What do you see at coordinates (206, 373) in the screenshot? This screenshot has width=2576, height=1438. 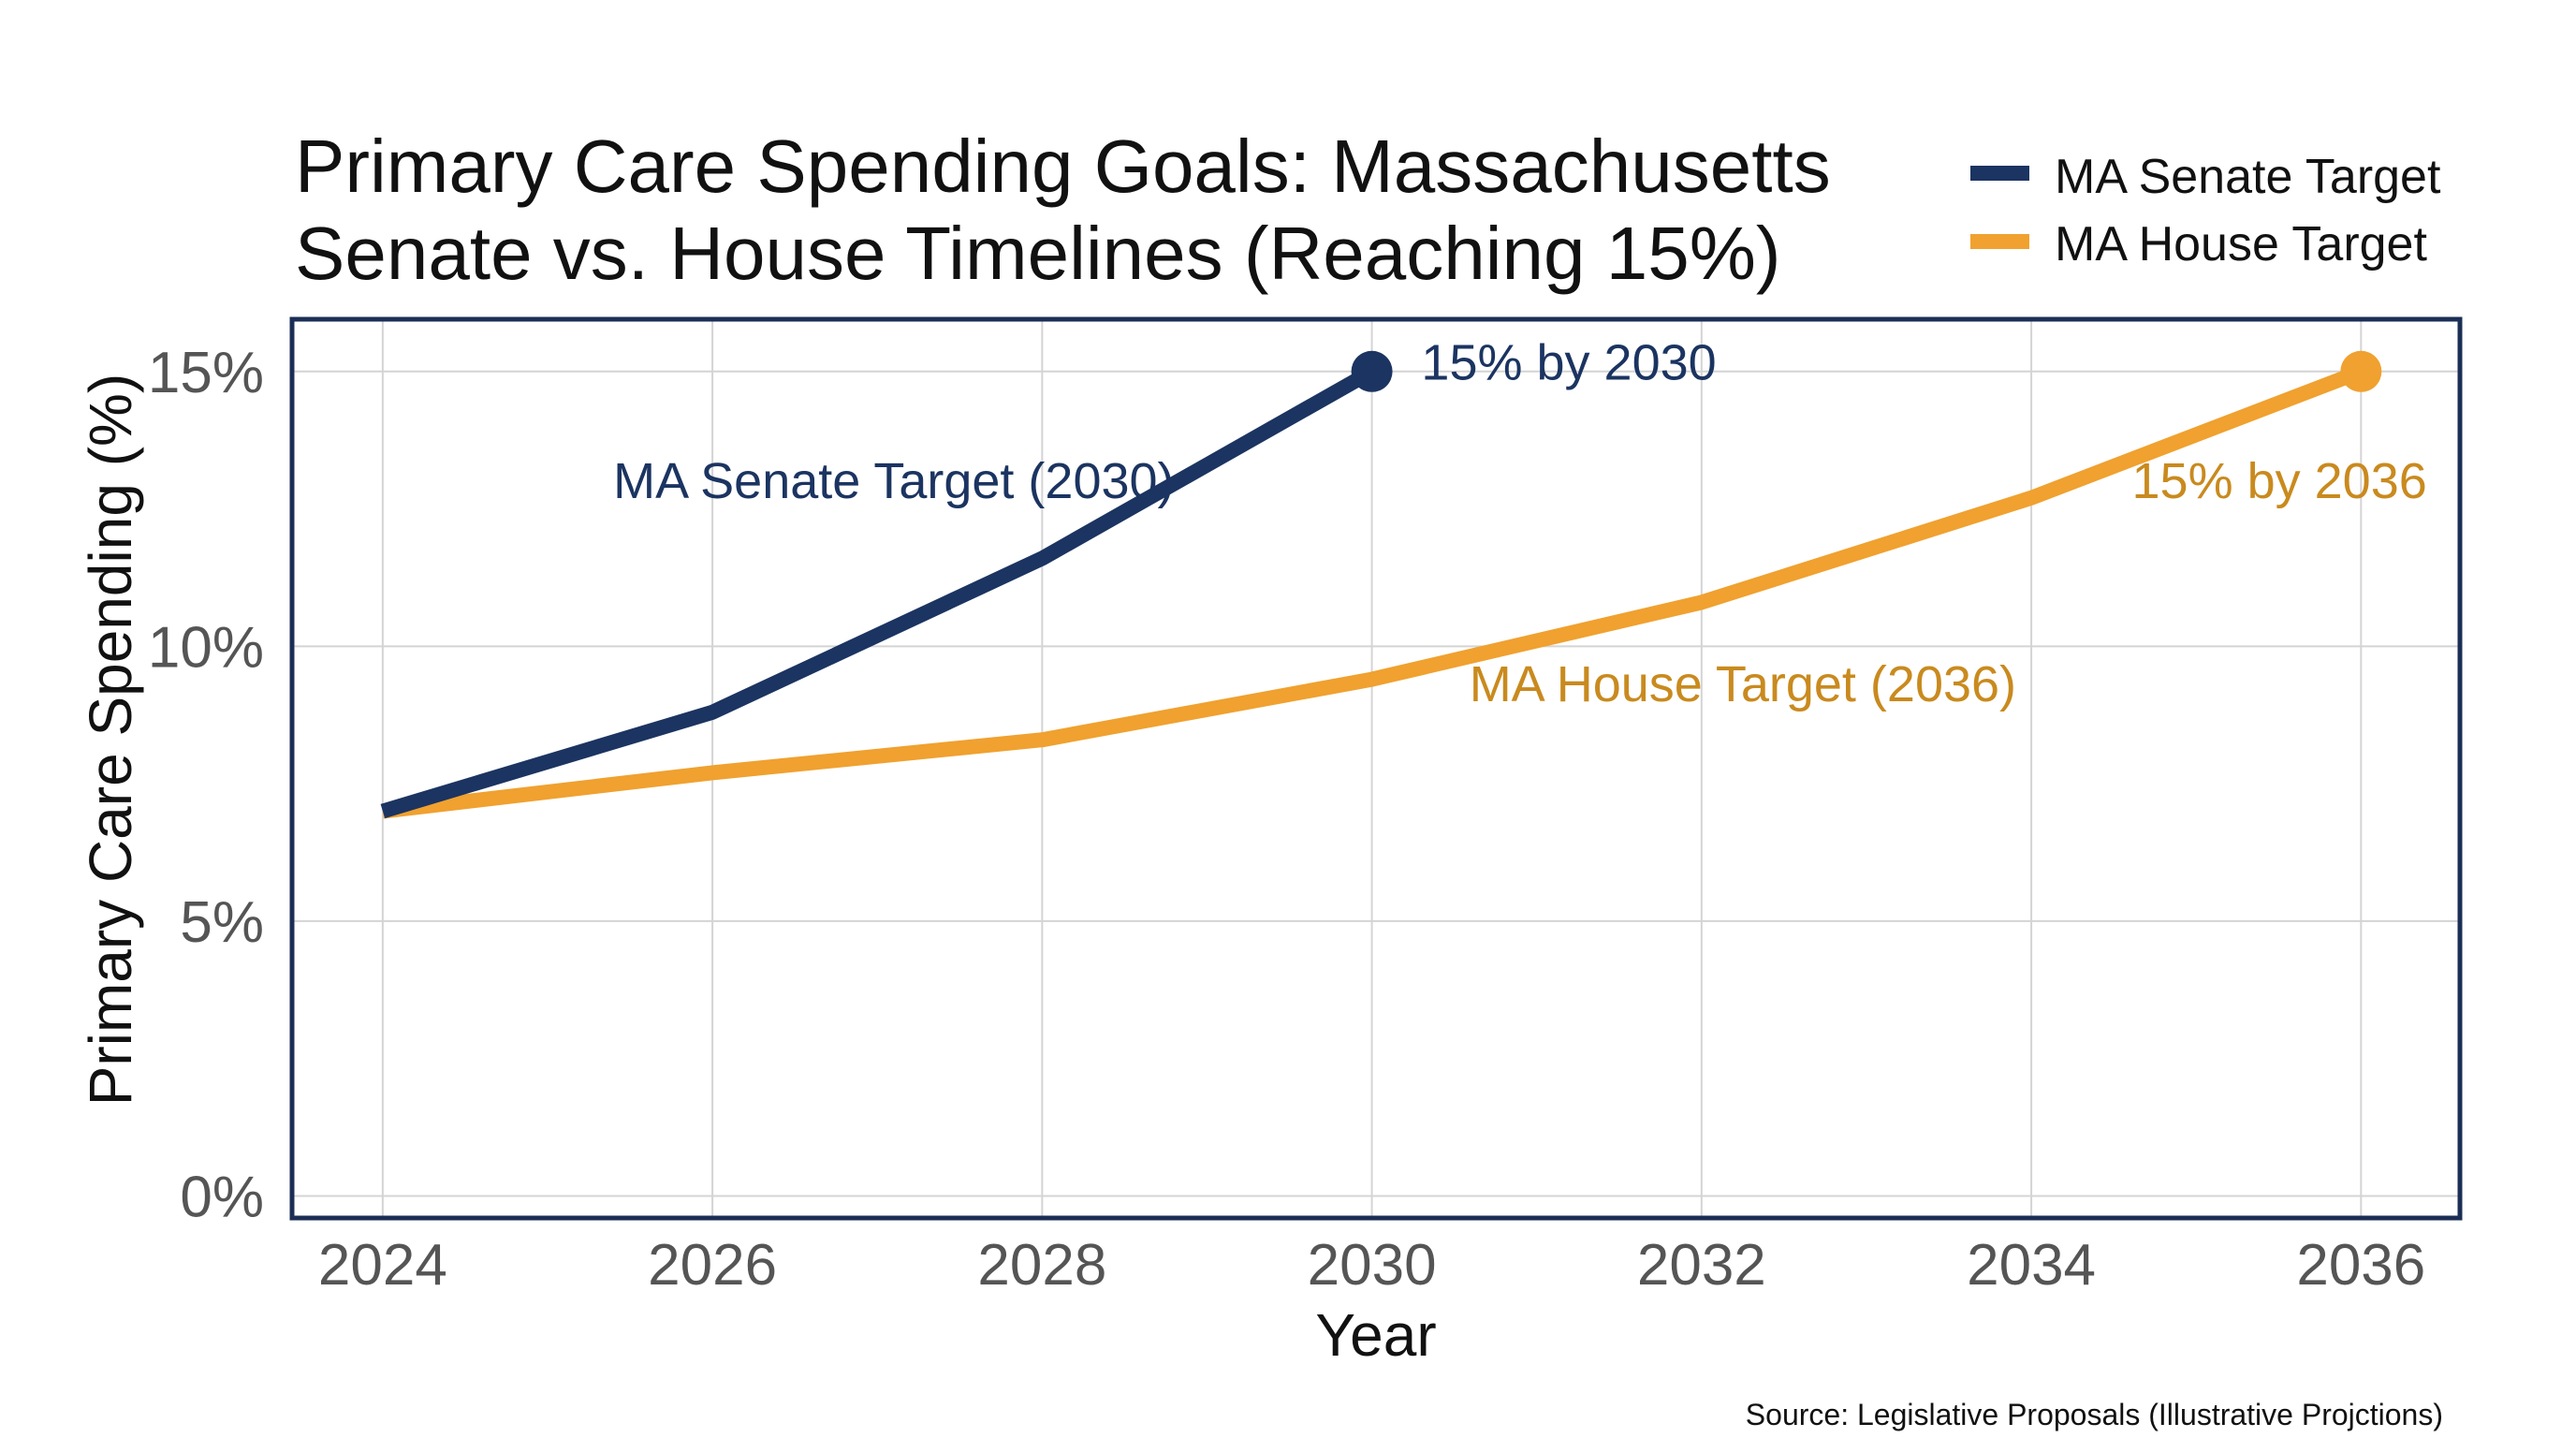 I see `y-tick-label: 15%` at bounding box center [206, 373].